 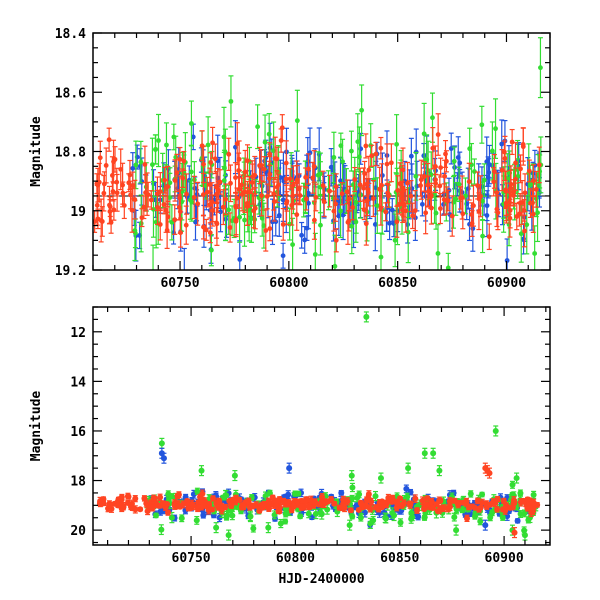 What do you see at coordinates (78, 432) in the screenshot?
I see `y-tick-label: 16` at bounding box center [78, 432].